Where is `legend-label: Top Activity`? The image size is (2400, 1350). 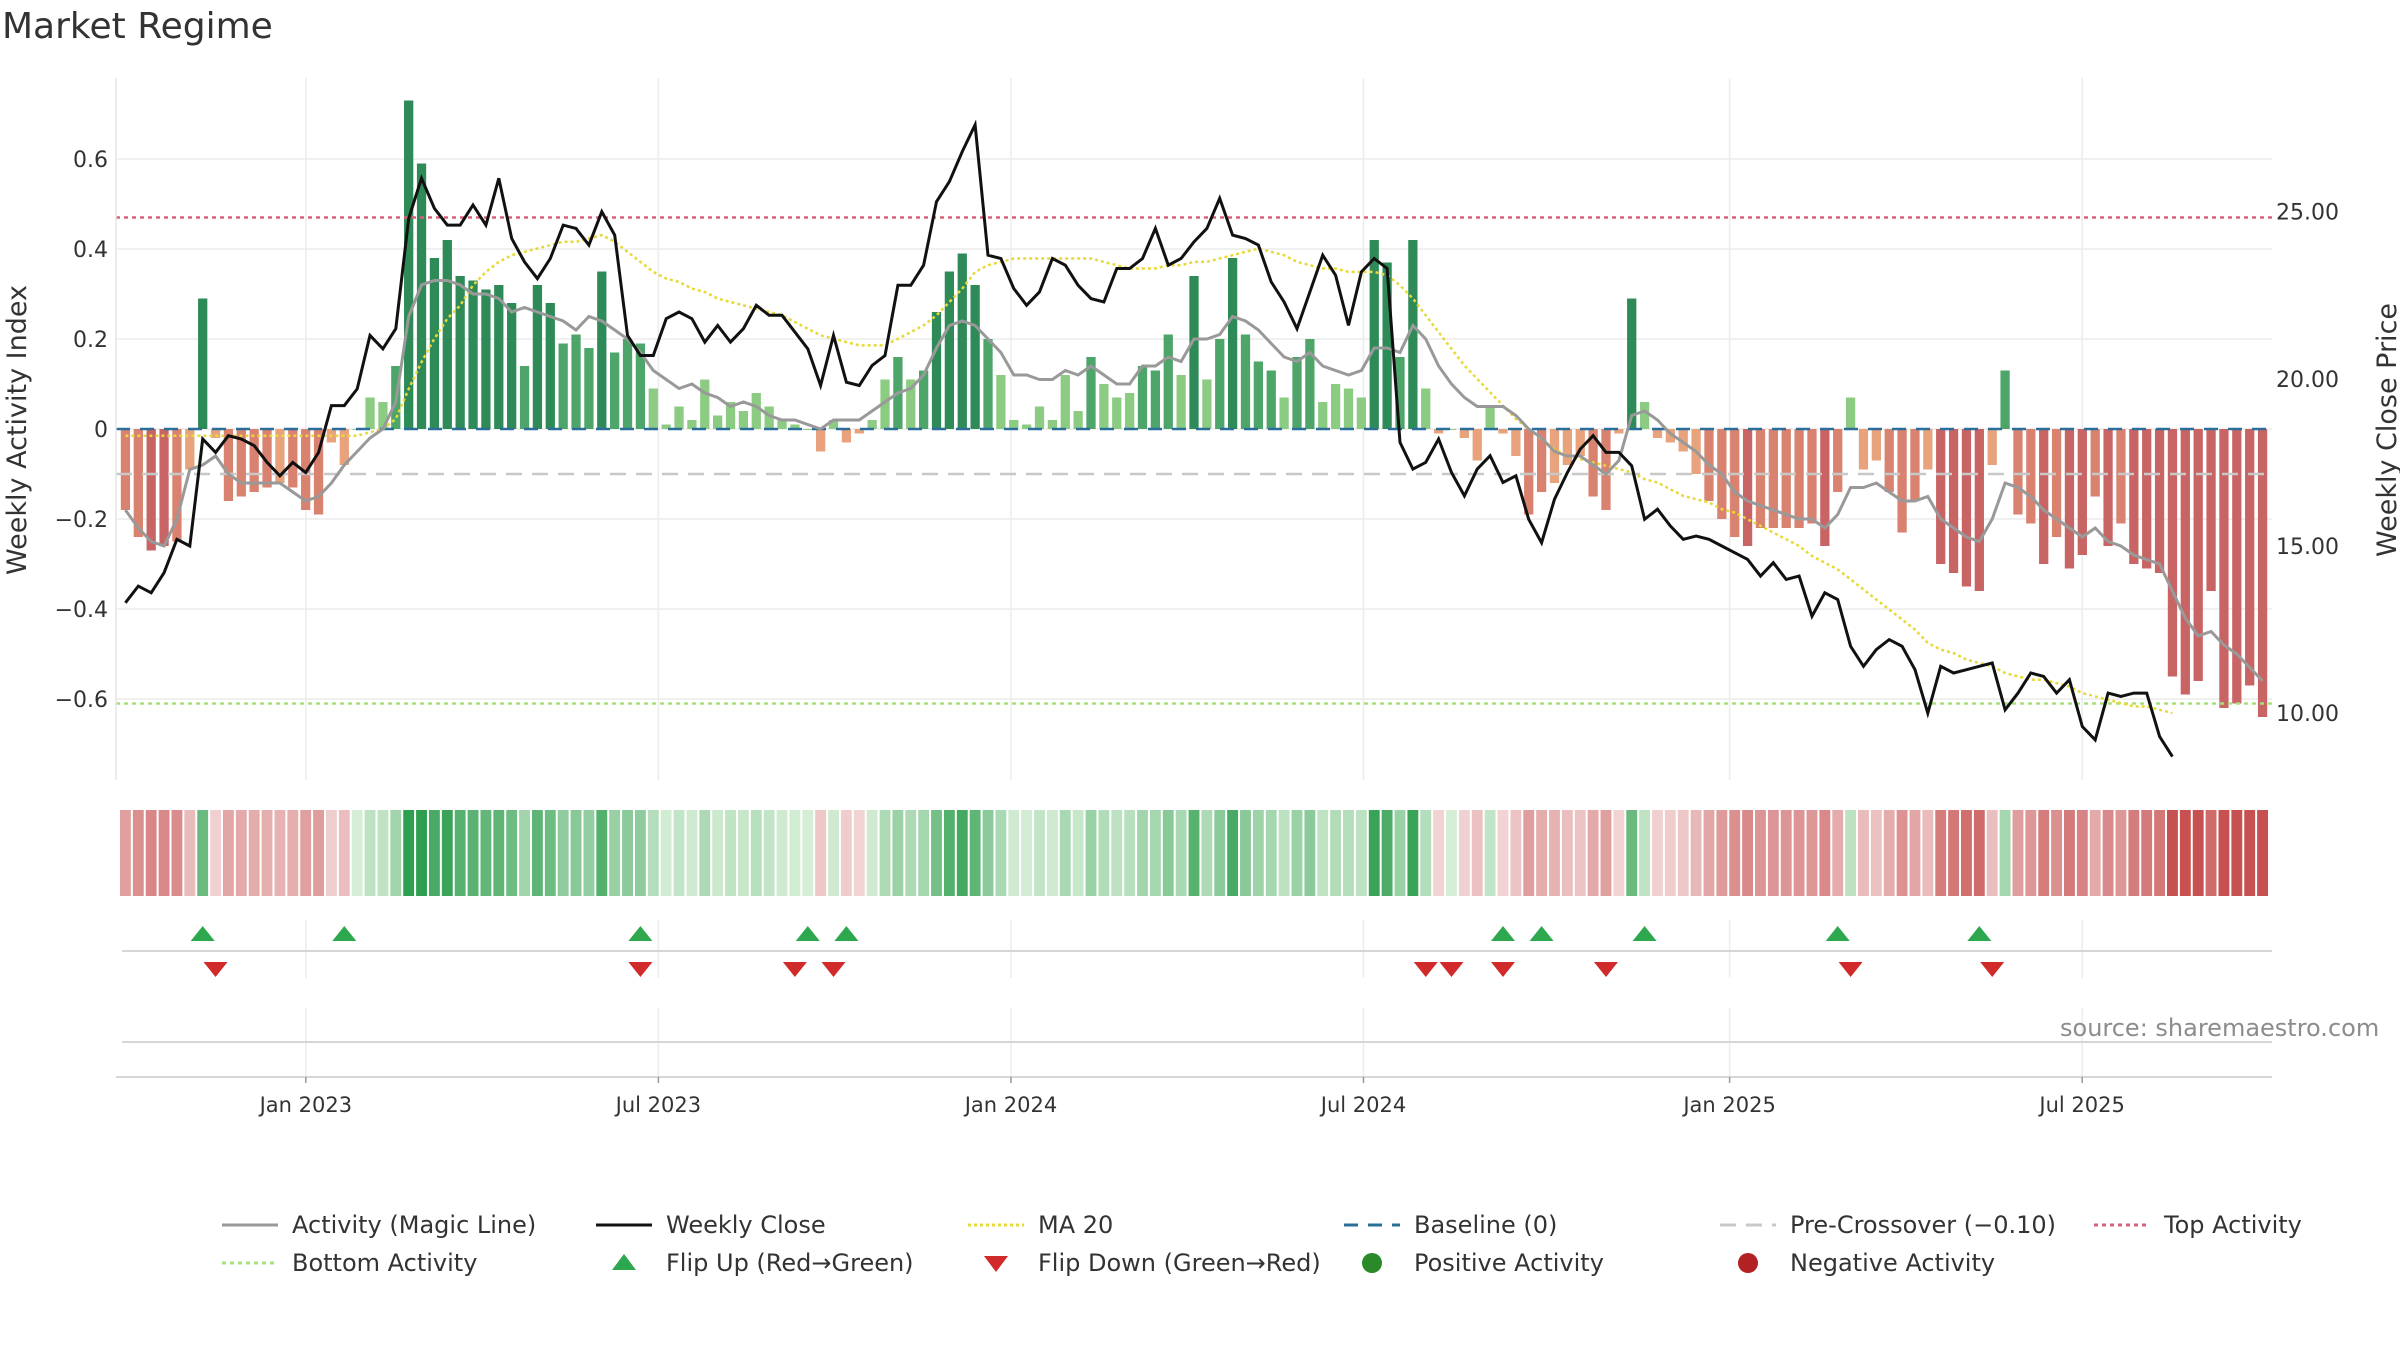
legend-label: Top Activity is located at coordinates (2232, 1225).